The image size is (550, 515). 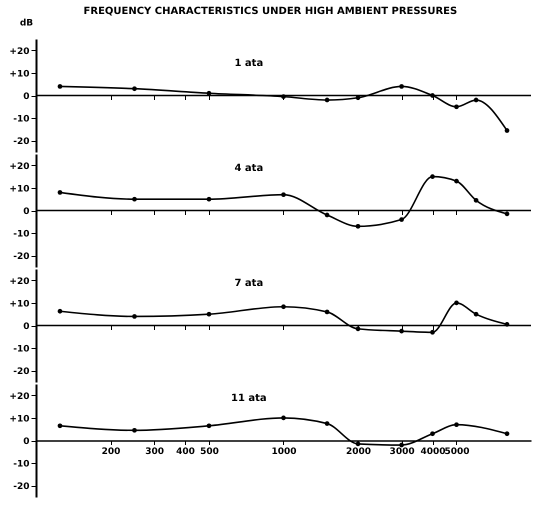 What do you see at coordinates (154, 452) in the screenshot?
I see `x-tick-label: 300` at bounding box center [154, 452].